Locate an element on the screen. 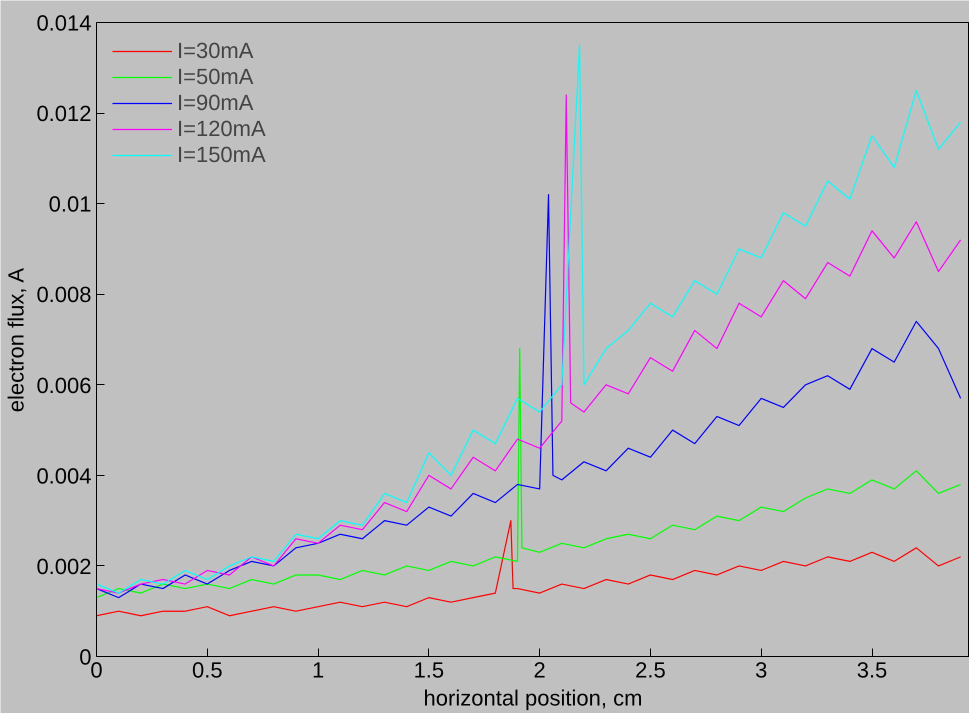 The width and height of the screenshot is (969, 713). y-tick-label: 0.006 is located at coordinates (64, 385).